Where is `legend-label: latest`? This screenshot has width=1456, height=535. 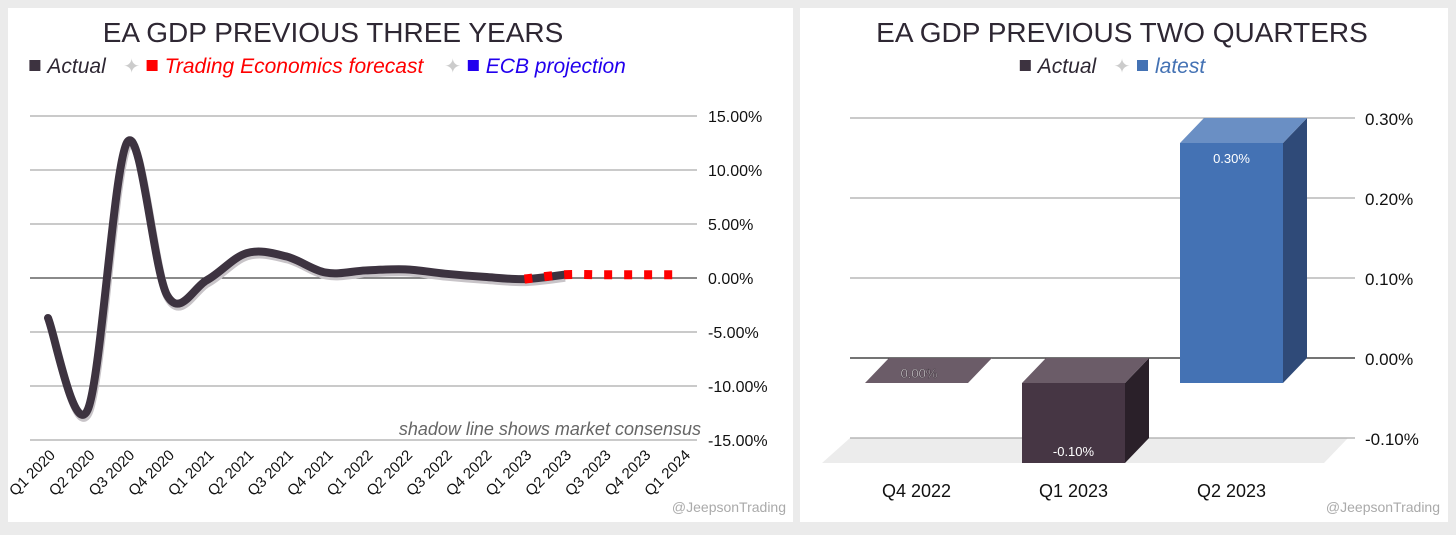 legend-label: latest is located at coordinates (1180, 66).